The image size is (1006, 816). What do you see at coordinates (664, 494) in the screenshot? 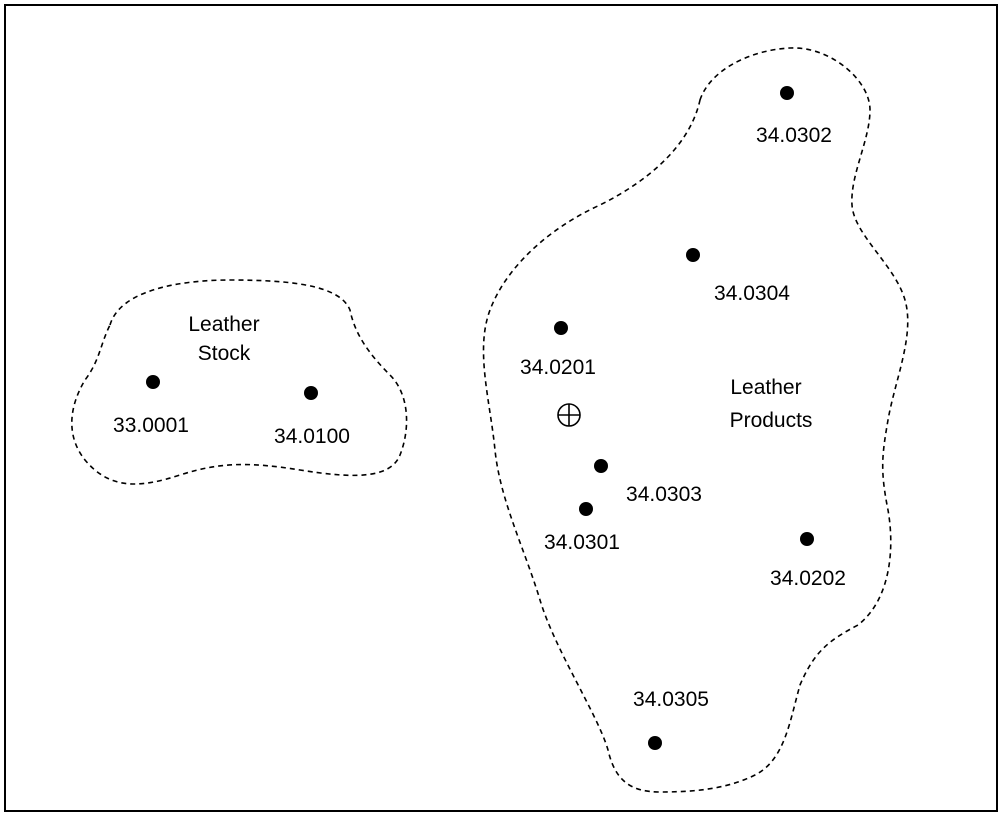
I see `point-label: 34.0303` at bounding box center [664, 494].